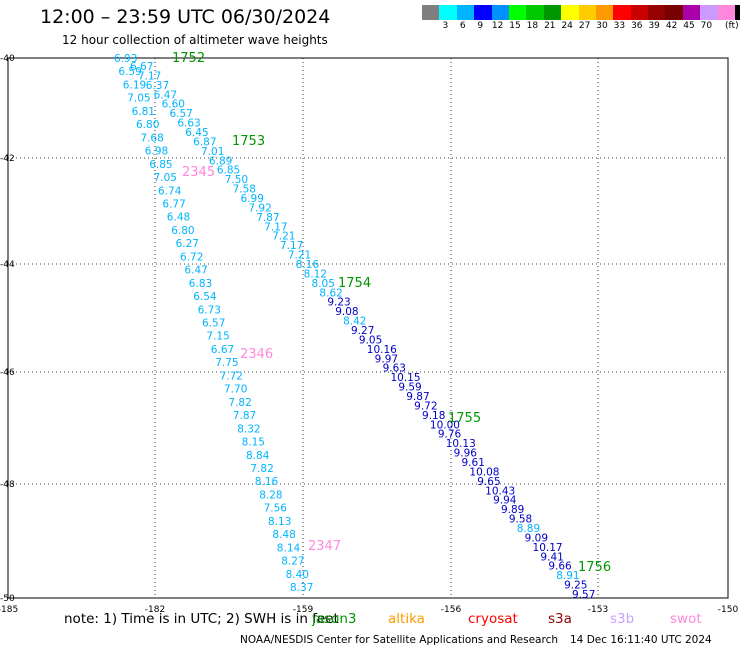  I want to click on y-tick-label: -44, so click(7, 265).